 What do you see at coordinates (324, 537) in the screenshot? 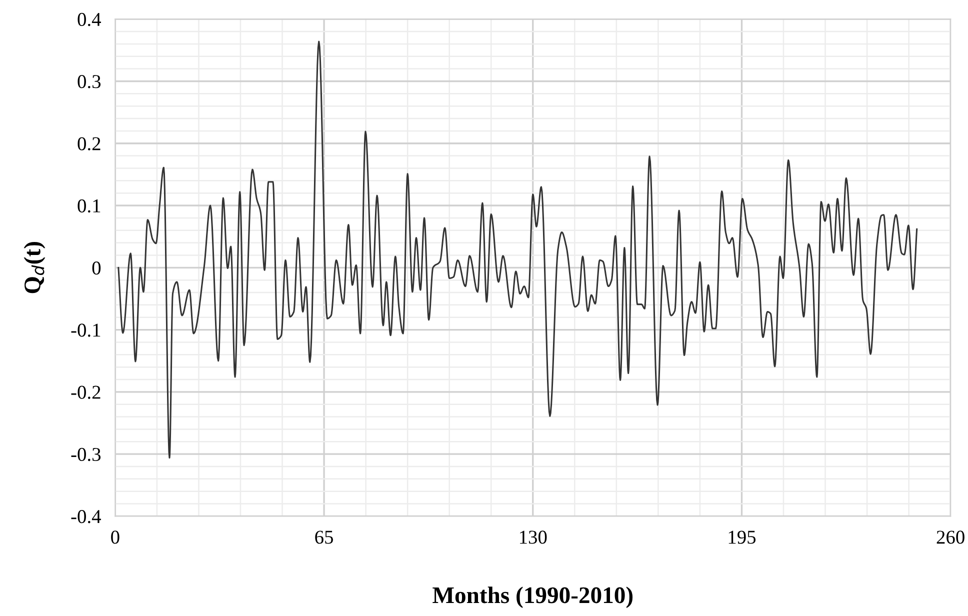
I see `x-tick-label: 65` at bounding box center [324, 537].